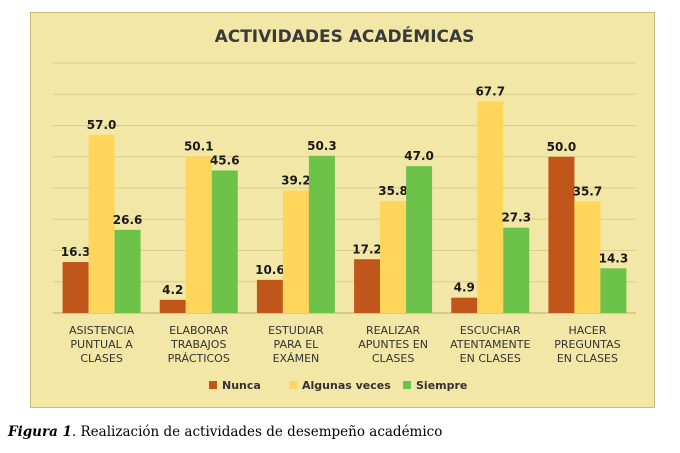 This screenshot has width=680, height=453. Describe the element at coordinates (464, 288) in the screenshot. I see `data-label: 4.9` at that location.